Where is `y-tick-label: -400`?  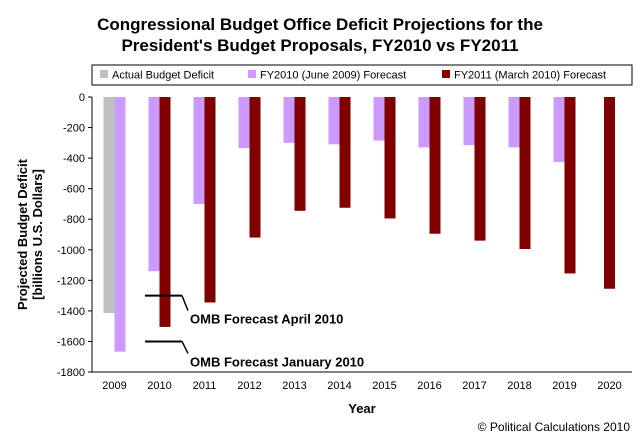
y-tick-label: -400 is located at coordinates (74, 159).